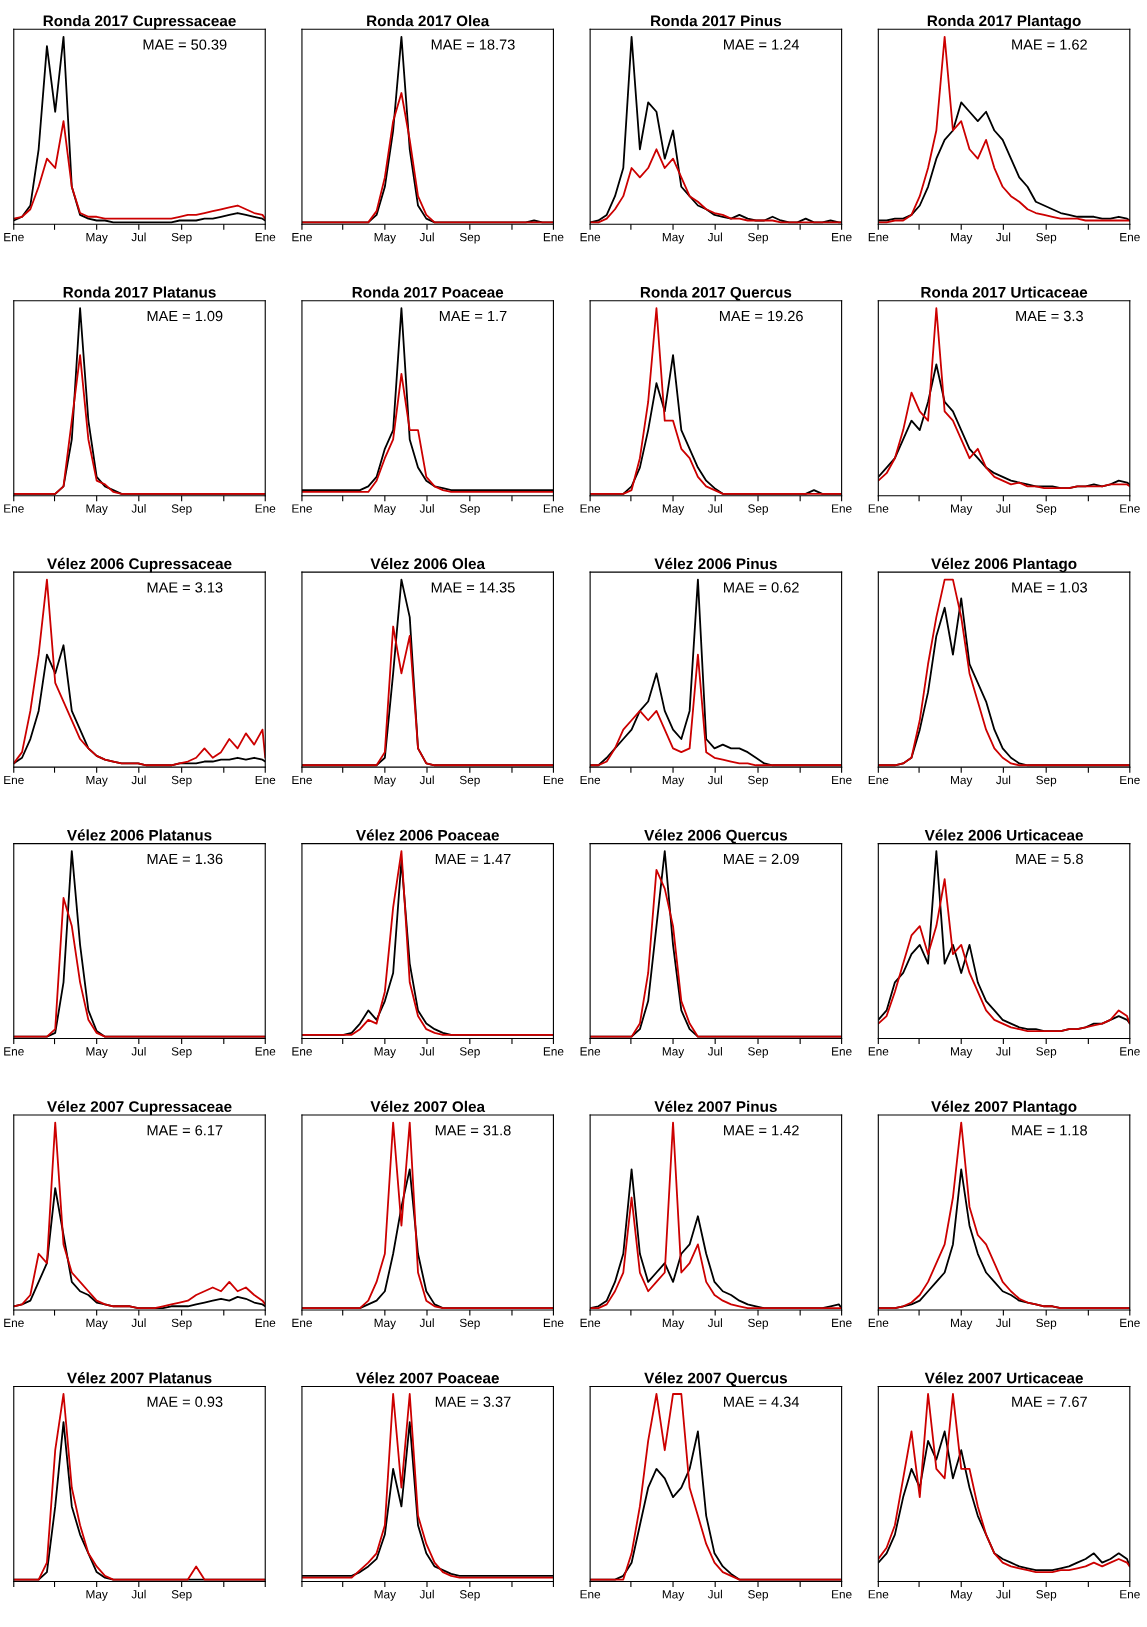 The width and height of the screenshot is (1147, 1627). I want to click on annotation: MAE = 1.24, so click(762, 44).